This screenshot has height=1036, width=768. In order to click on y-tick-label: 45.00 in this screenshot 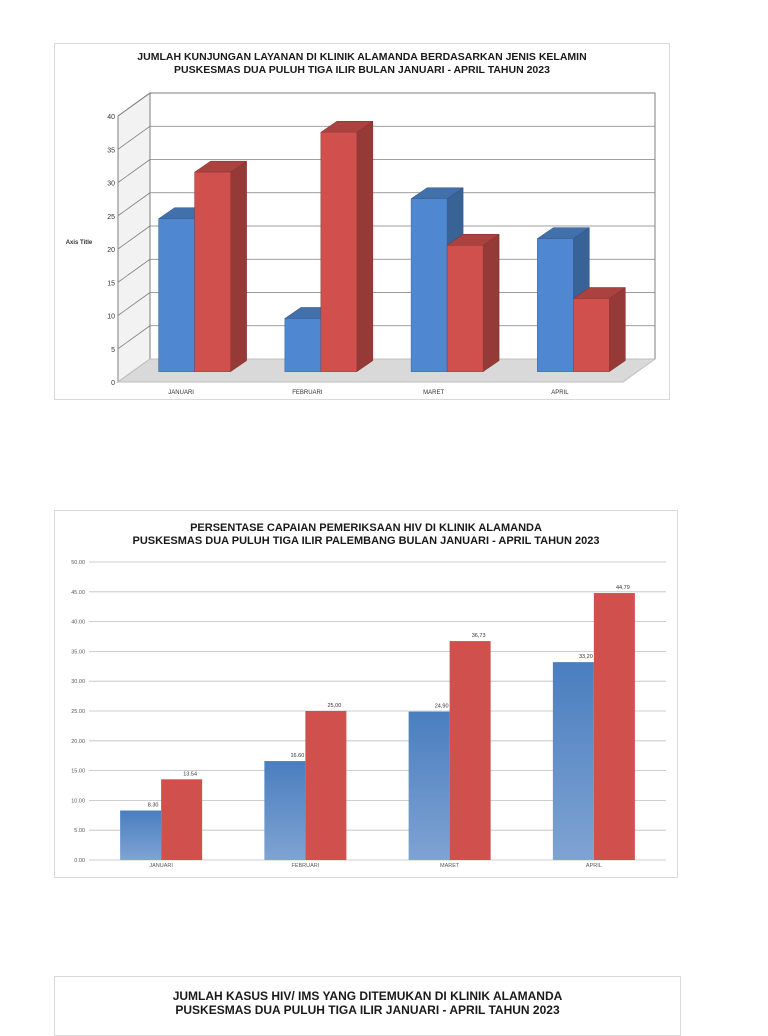, I will do `click(78, 593)`.